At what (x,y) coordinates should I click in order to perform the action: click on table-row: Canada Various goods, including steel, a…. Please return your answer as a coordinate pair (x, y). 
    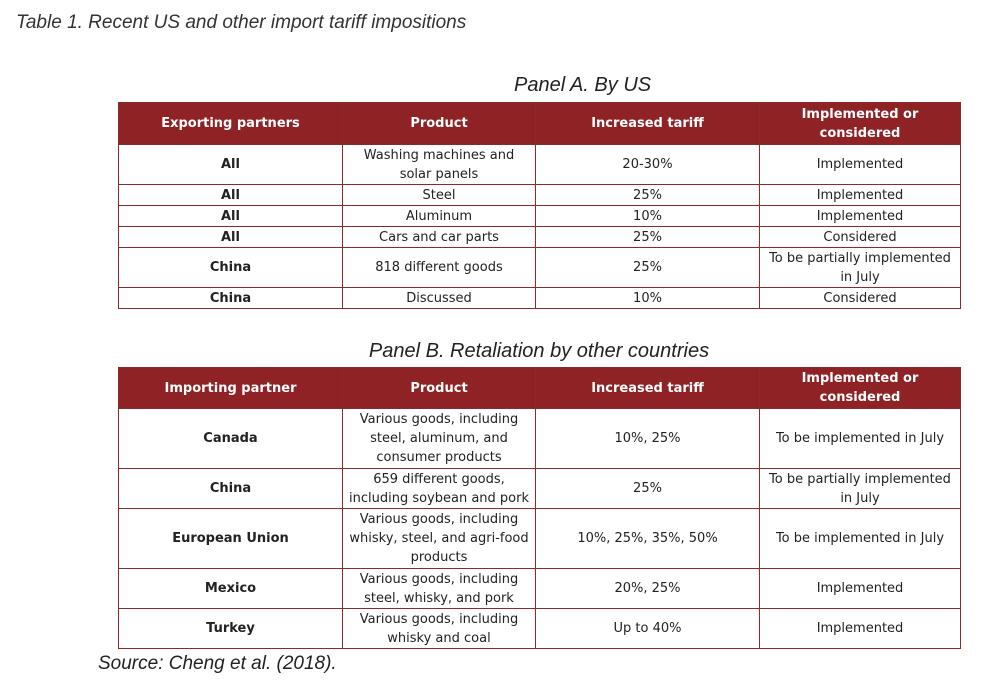
    Looking at the image, I should click on (539, 438).